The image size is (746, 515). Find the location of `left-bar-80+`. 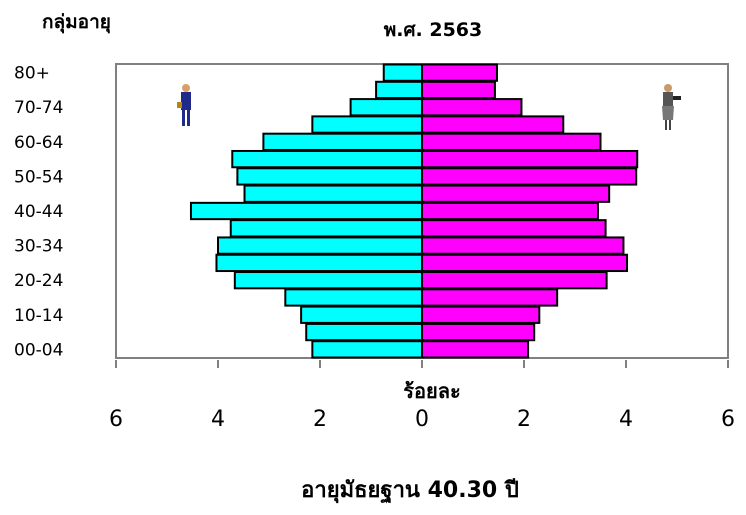

left-bar-80+ is located at coordinates (402, 72).